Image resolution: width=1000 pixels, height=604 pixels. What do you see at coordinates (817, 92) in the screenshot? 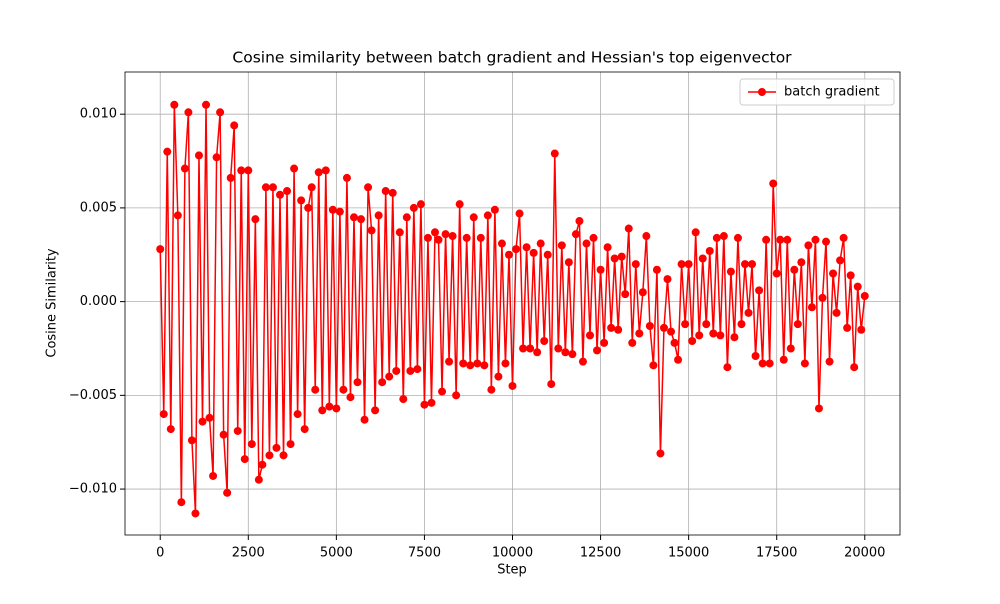
I see `legend-box` at bounding box center [817, 92].